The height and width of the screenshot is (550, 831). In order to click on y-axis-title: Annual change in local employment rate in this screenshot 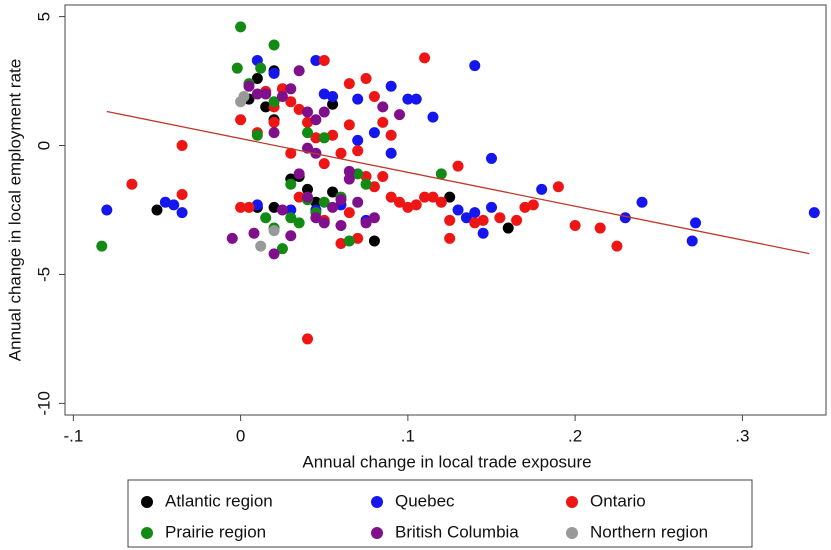, I will do `click(14, 210)`.